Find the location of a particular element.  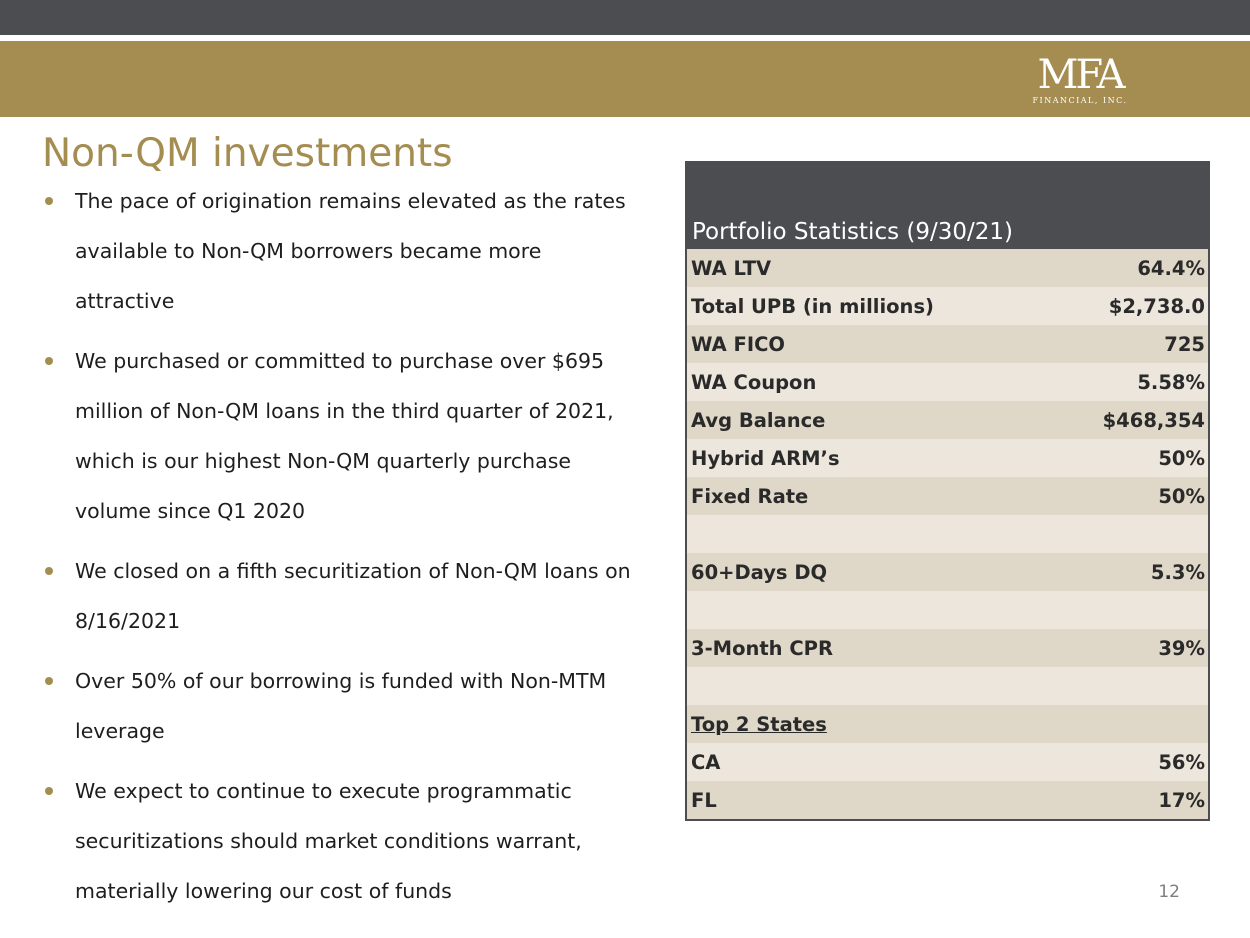

section-label: Top 2 States is located at coordinates (841, 724).